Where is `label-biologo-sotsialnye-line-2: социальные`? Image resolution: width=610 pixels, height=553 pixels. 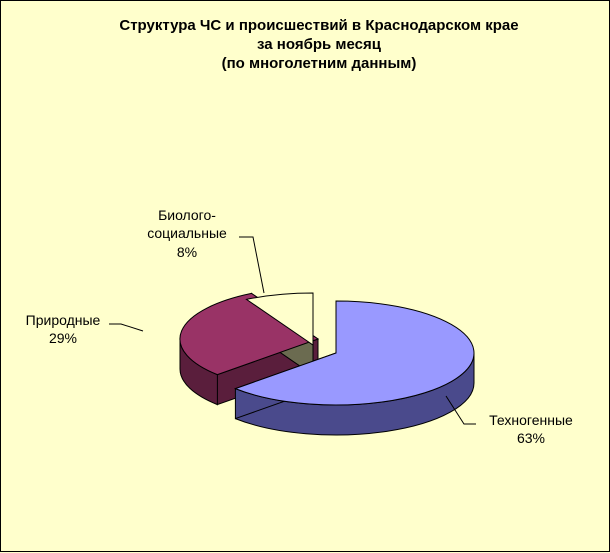
label-biologo-sotsialnye-line-2: социальные is located at coordinates (187, 233).